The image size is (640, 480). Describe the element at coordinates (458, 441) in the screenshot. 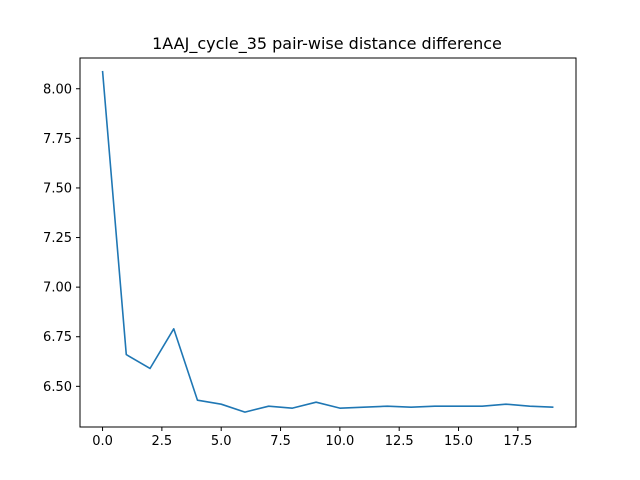

I see `x-tick-label: 15.0` at that location.